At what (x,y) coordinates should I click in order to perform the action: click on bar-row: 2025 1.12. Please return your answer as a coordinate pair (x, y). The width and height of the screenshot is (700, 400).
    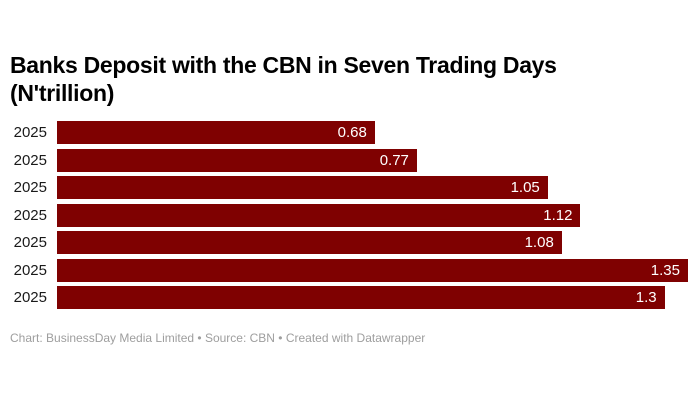
    Looking at the image, I should click on (350, 216).